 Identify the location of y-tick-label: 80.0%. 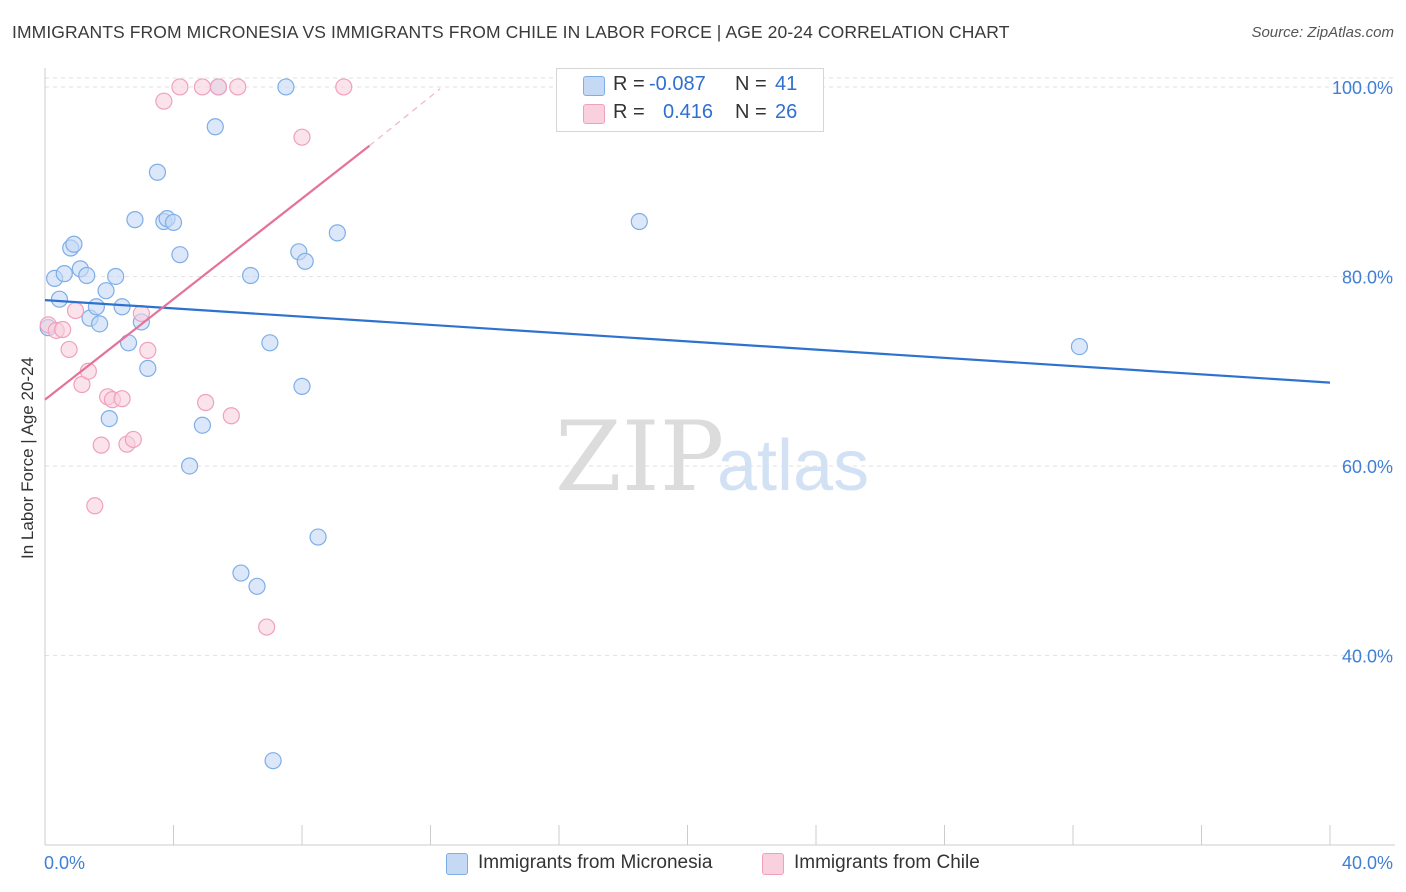
(1367, 277).